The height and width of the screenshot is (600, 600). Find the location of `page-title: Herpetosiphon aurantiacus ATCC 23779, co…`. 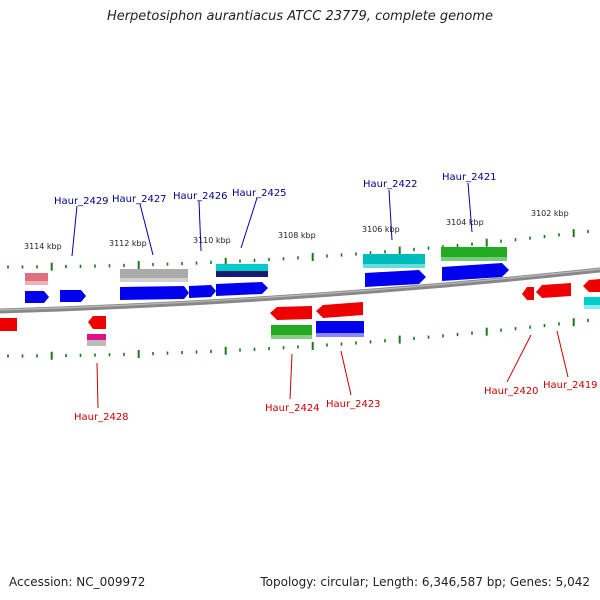

page-title: Herpetosiphon aurantiacus ATCC 23779, co… is located at coordinates (300, 16).